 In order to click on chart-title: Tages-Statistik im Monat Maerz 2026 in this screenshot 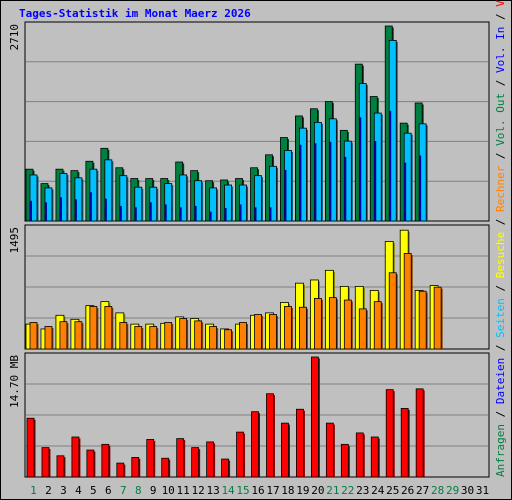, I will do `click(135, 13)`.